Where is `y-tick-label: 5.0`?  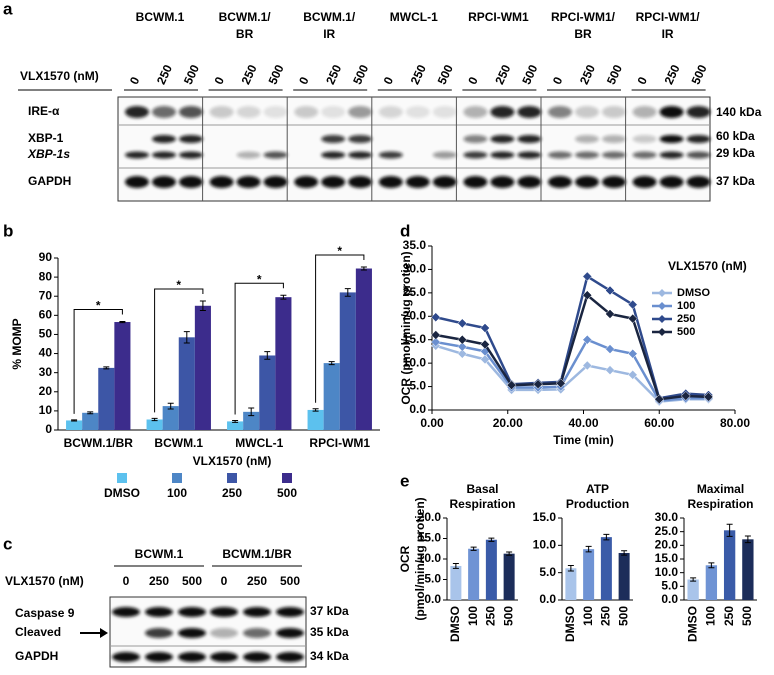 y-tick-label: 5.0 is located at coordinates (669, 586).